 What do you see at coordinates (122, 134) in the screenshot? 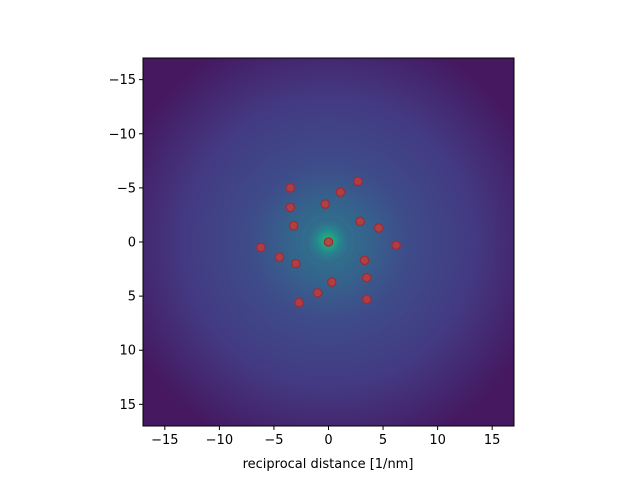
I see `y-tick-label: −10` at bounding box center [122, 134].